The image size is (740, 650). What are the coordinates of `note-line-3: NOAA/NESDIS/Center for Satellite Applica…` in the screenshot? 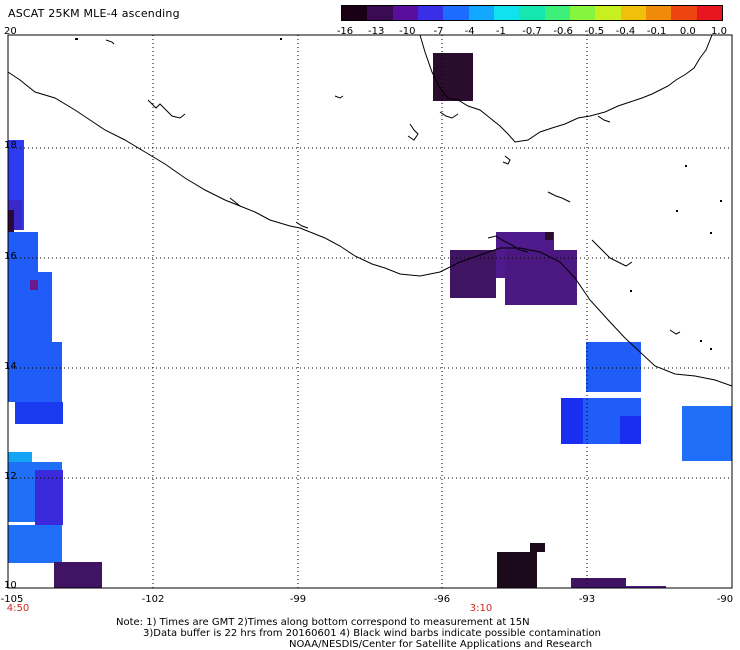 It's located at (441, 644).